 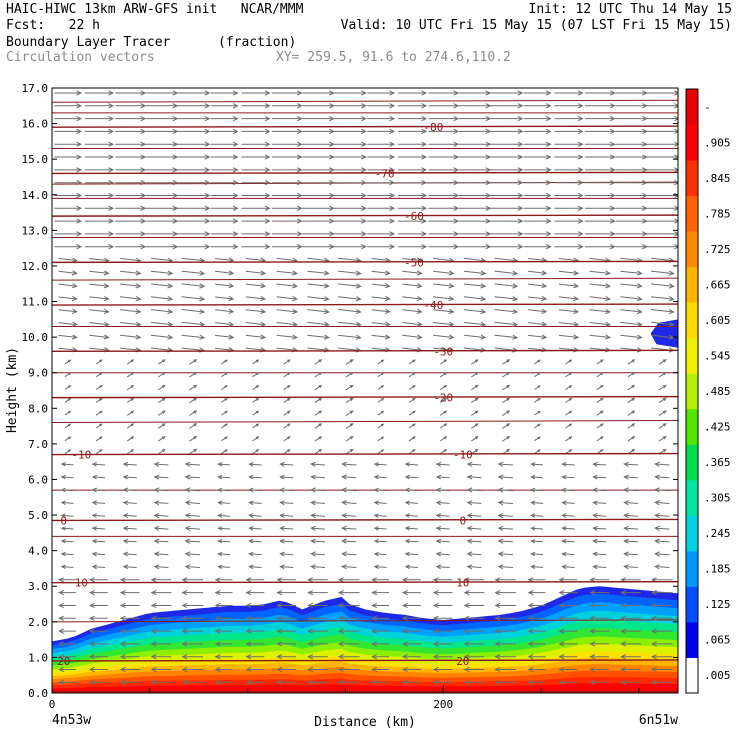 What do you see at coordinates (35, 230) in the screenshot?
I see `y-tick-label: 13.0` at bounding box center [35, 230].